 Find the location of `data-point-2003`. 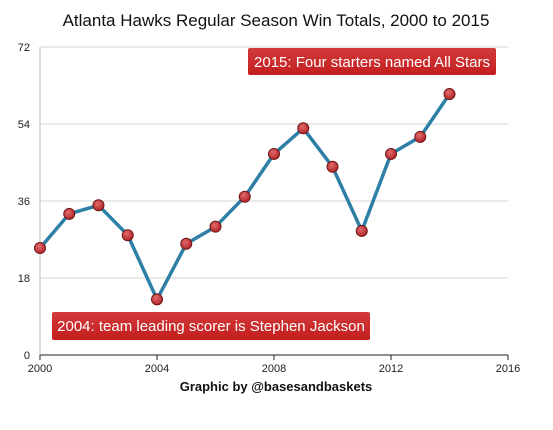

data-point-2003 is located at coordinates (127, 235).